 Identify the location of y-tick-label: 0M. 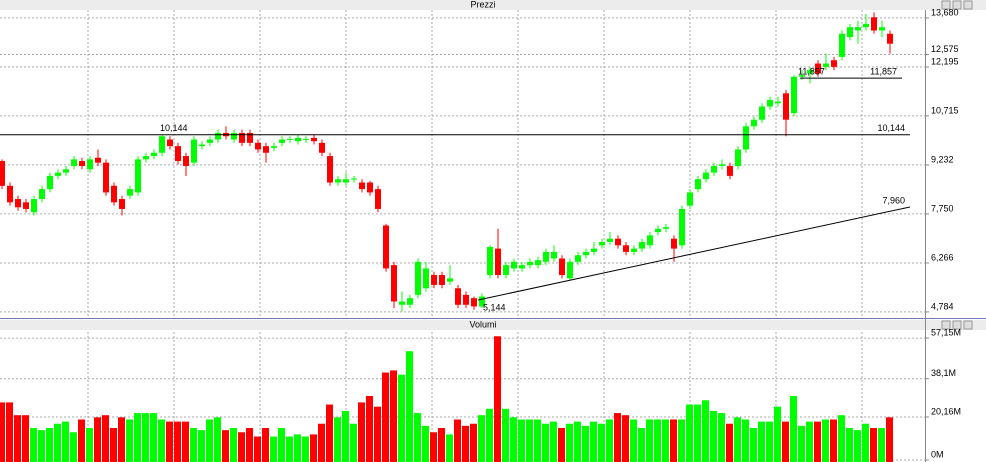
(937, 454).